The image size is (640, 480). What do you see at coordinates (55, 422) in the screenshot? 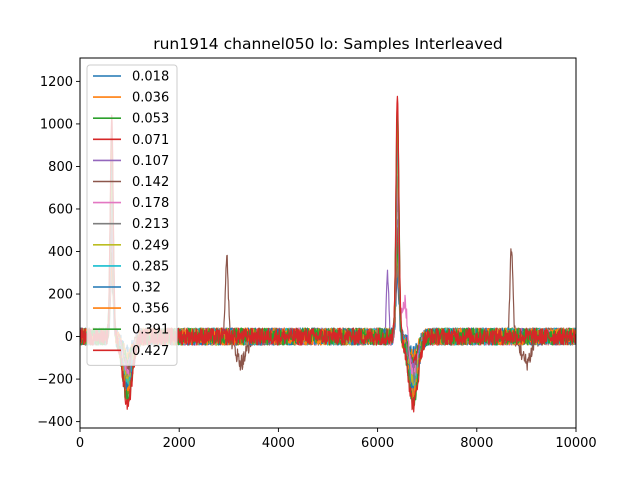
I see `y-tick-label: −400` at bounding box center [55, 422].